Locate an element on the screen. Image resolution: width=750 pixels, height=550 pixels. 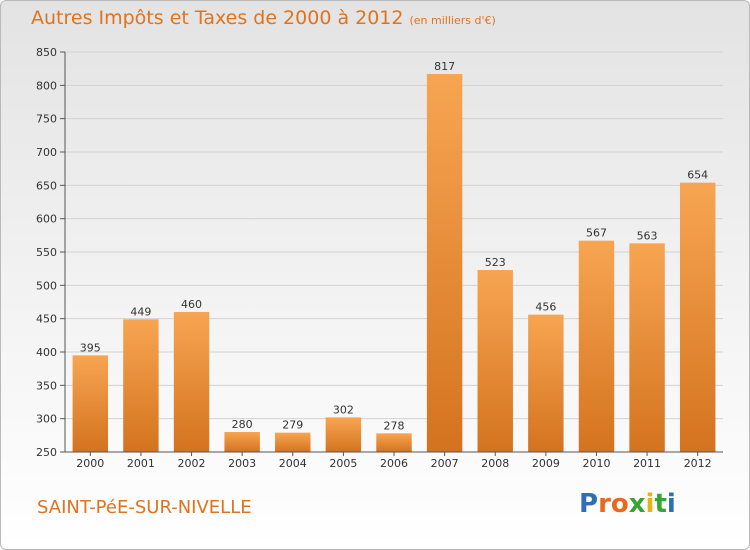
y-tick-label: 700 is located at coordinates (46, 152).